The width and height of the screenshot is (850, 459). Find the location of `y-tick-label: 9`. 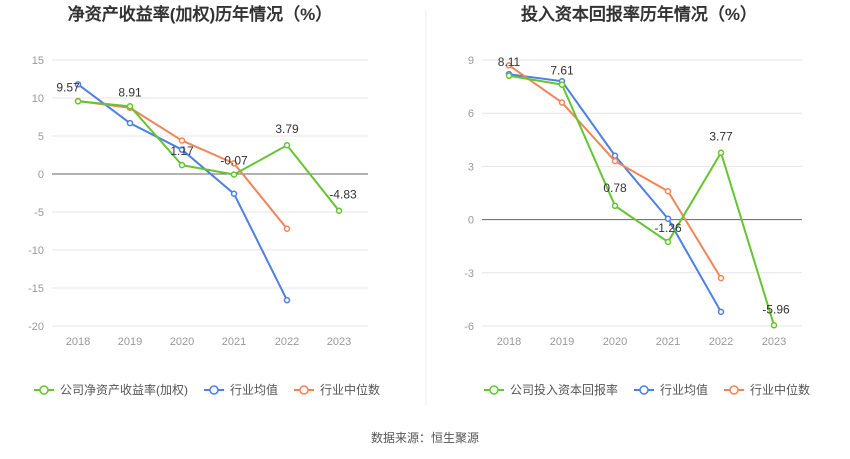

y-tick-label: 9 is located at coordinates (471, 61).